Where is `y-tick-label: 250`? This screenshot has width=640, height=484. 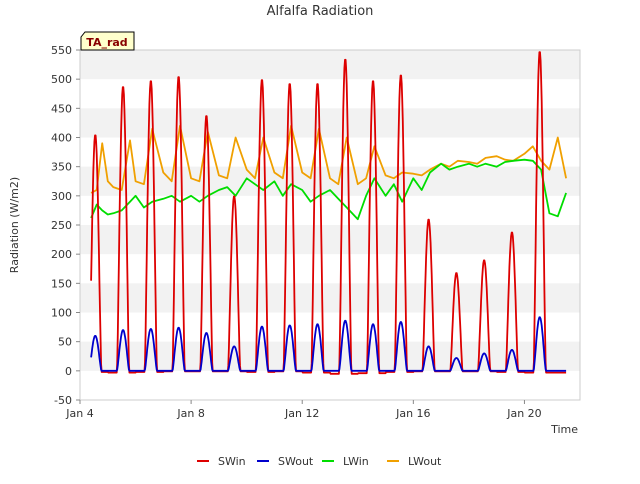 y-tick-label: 250 is located at coordinates (61, 225).